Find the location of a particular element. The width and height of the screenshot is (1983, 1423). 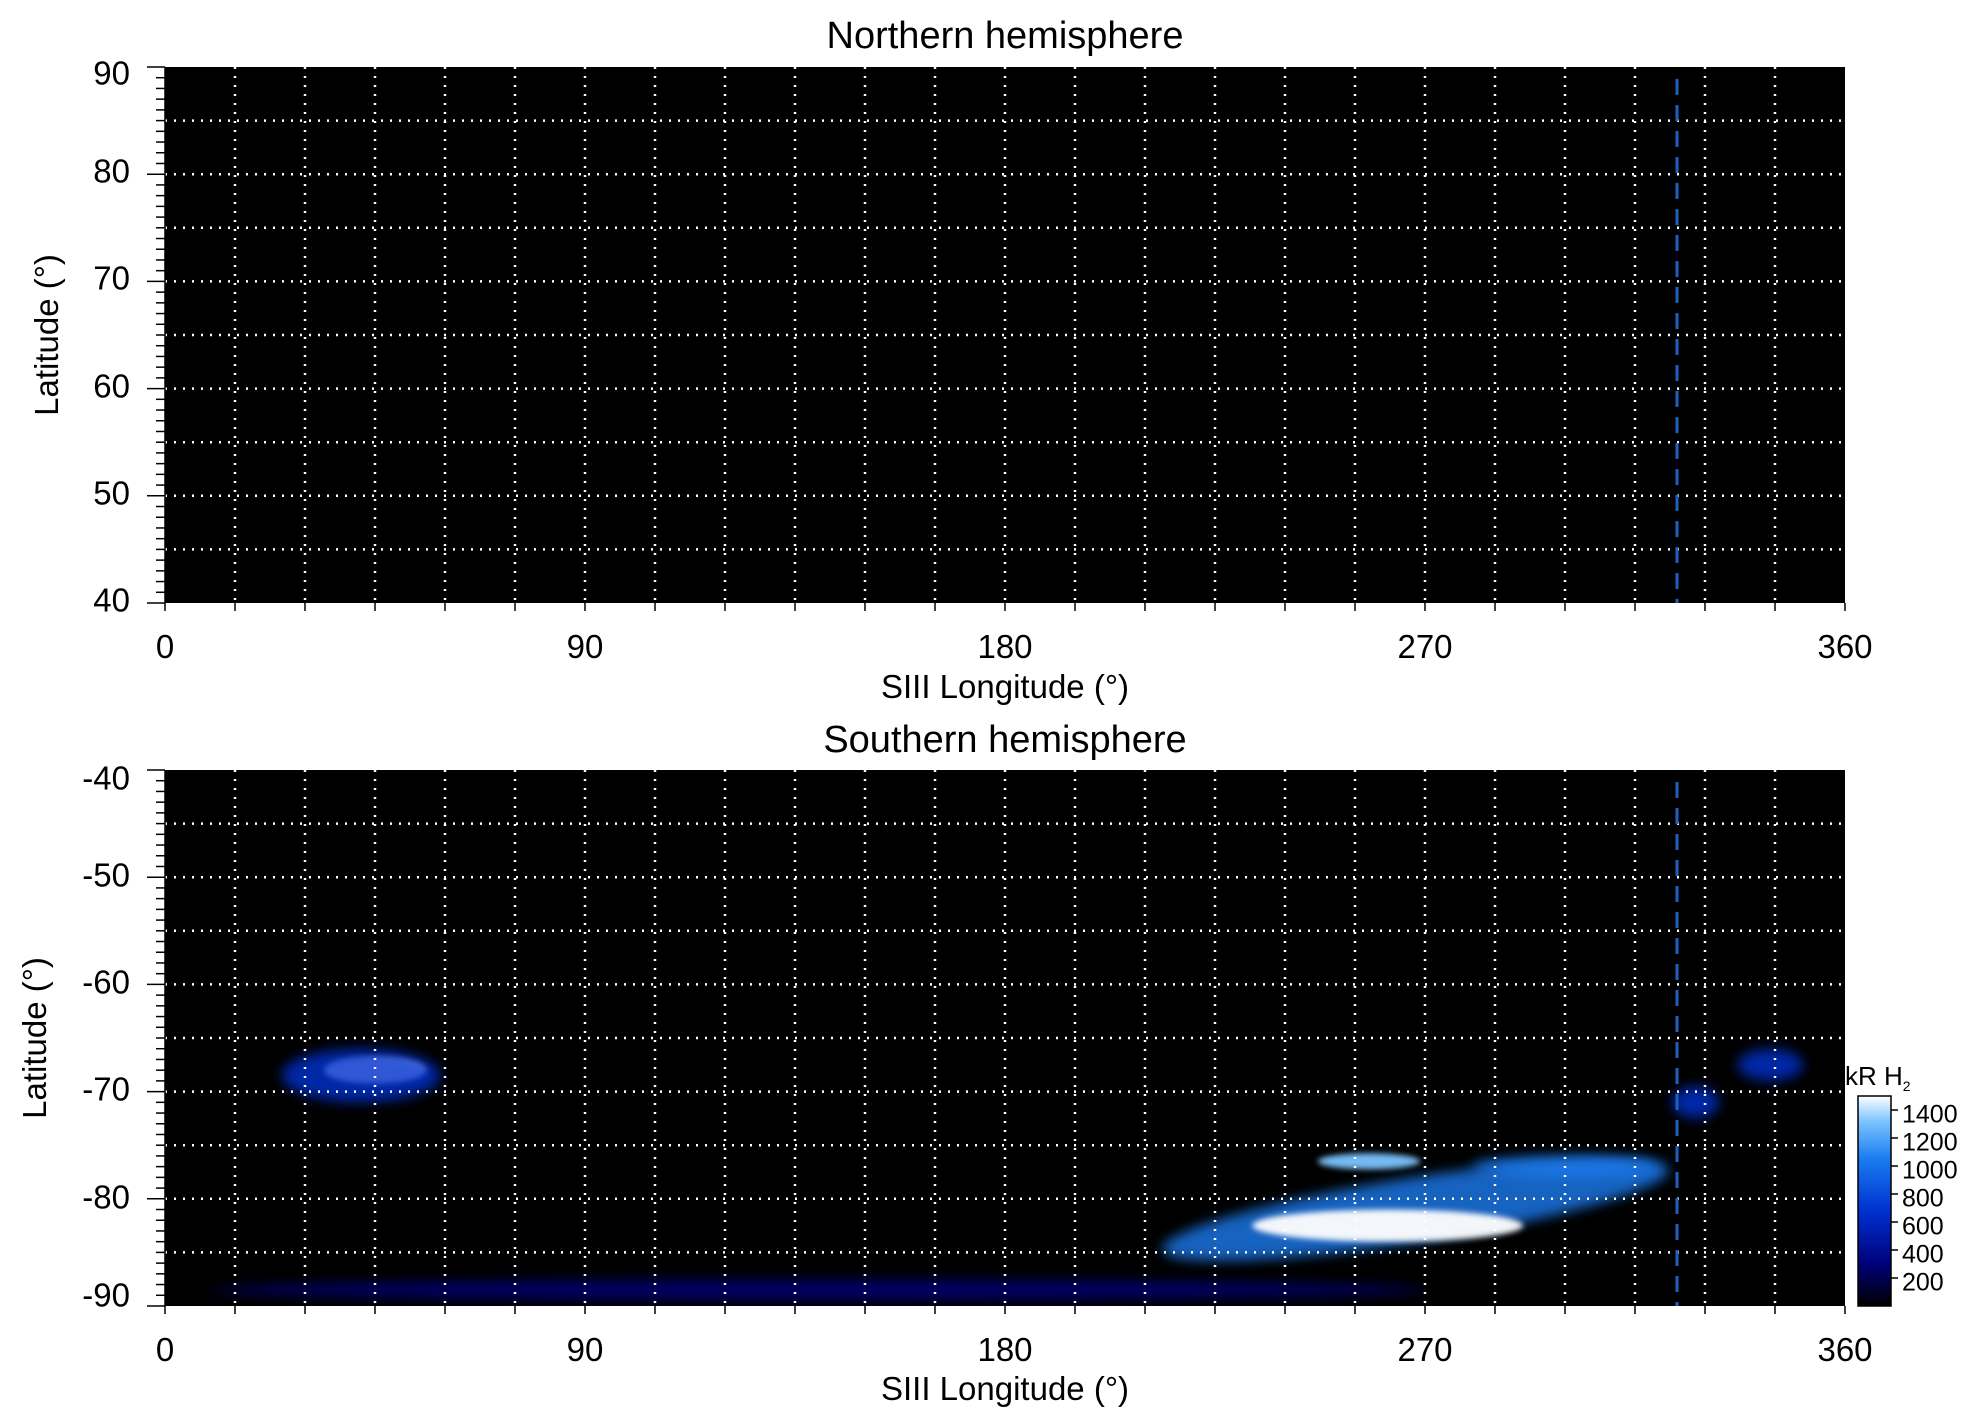

south-xtick-270: 270 is located at coordinates (1424, 1349).